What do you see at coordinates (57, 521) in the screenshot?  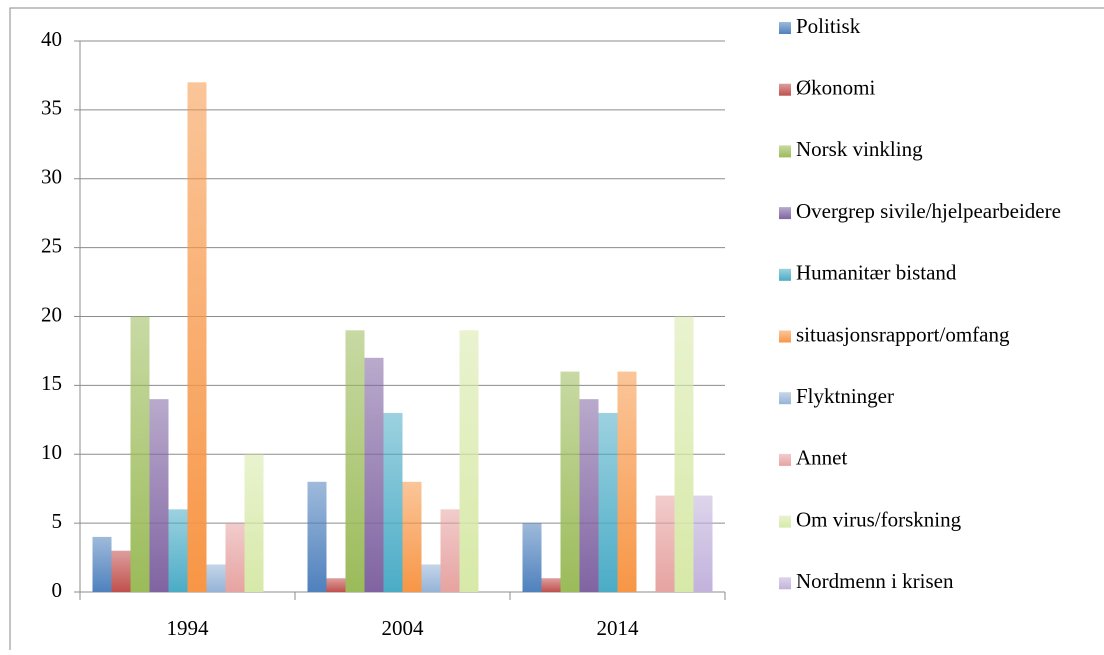 I see `y-tick-label: 5` at bounding box center [57, 521].